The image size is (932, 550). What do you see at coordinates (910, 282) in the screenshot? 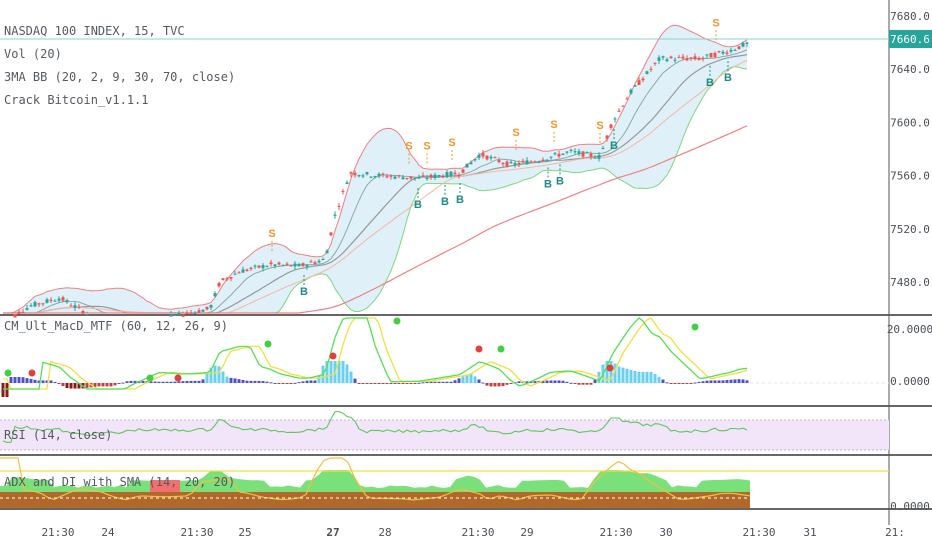
I see `price-tick-5: 7480.0` at bounding box center [910, 282].